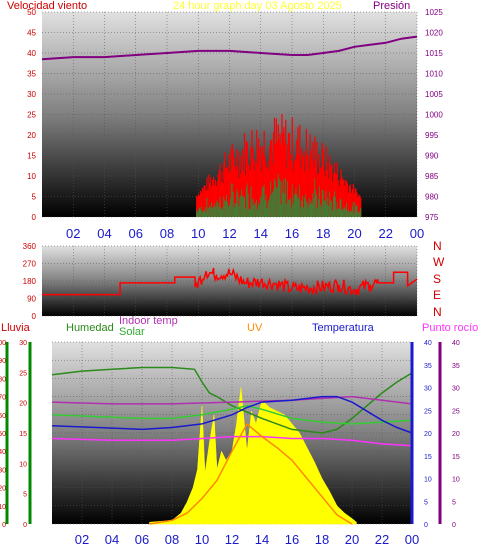  What do you see at coordinates (292, 233) in the screenshot?
I see `x-tick-label: 16` at bounding box center [292, 233].